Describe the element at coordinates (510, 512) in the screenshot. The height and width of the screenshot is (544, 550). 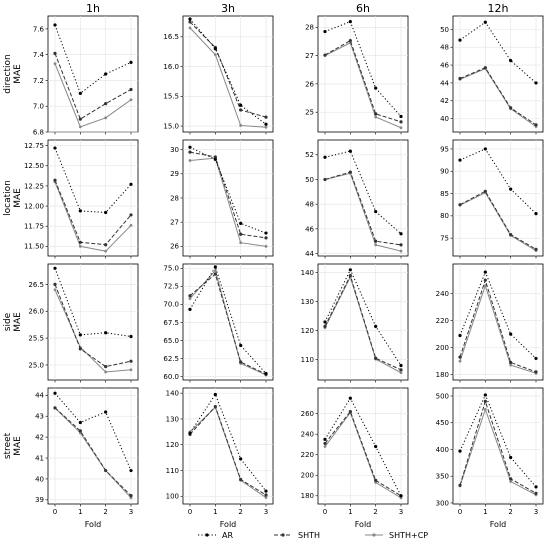
I see `x-tick-label: 2` at that location.